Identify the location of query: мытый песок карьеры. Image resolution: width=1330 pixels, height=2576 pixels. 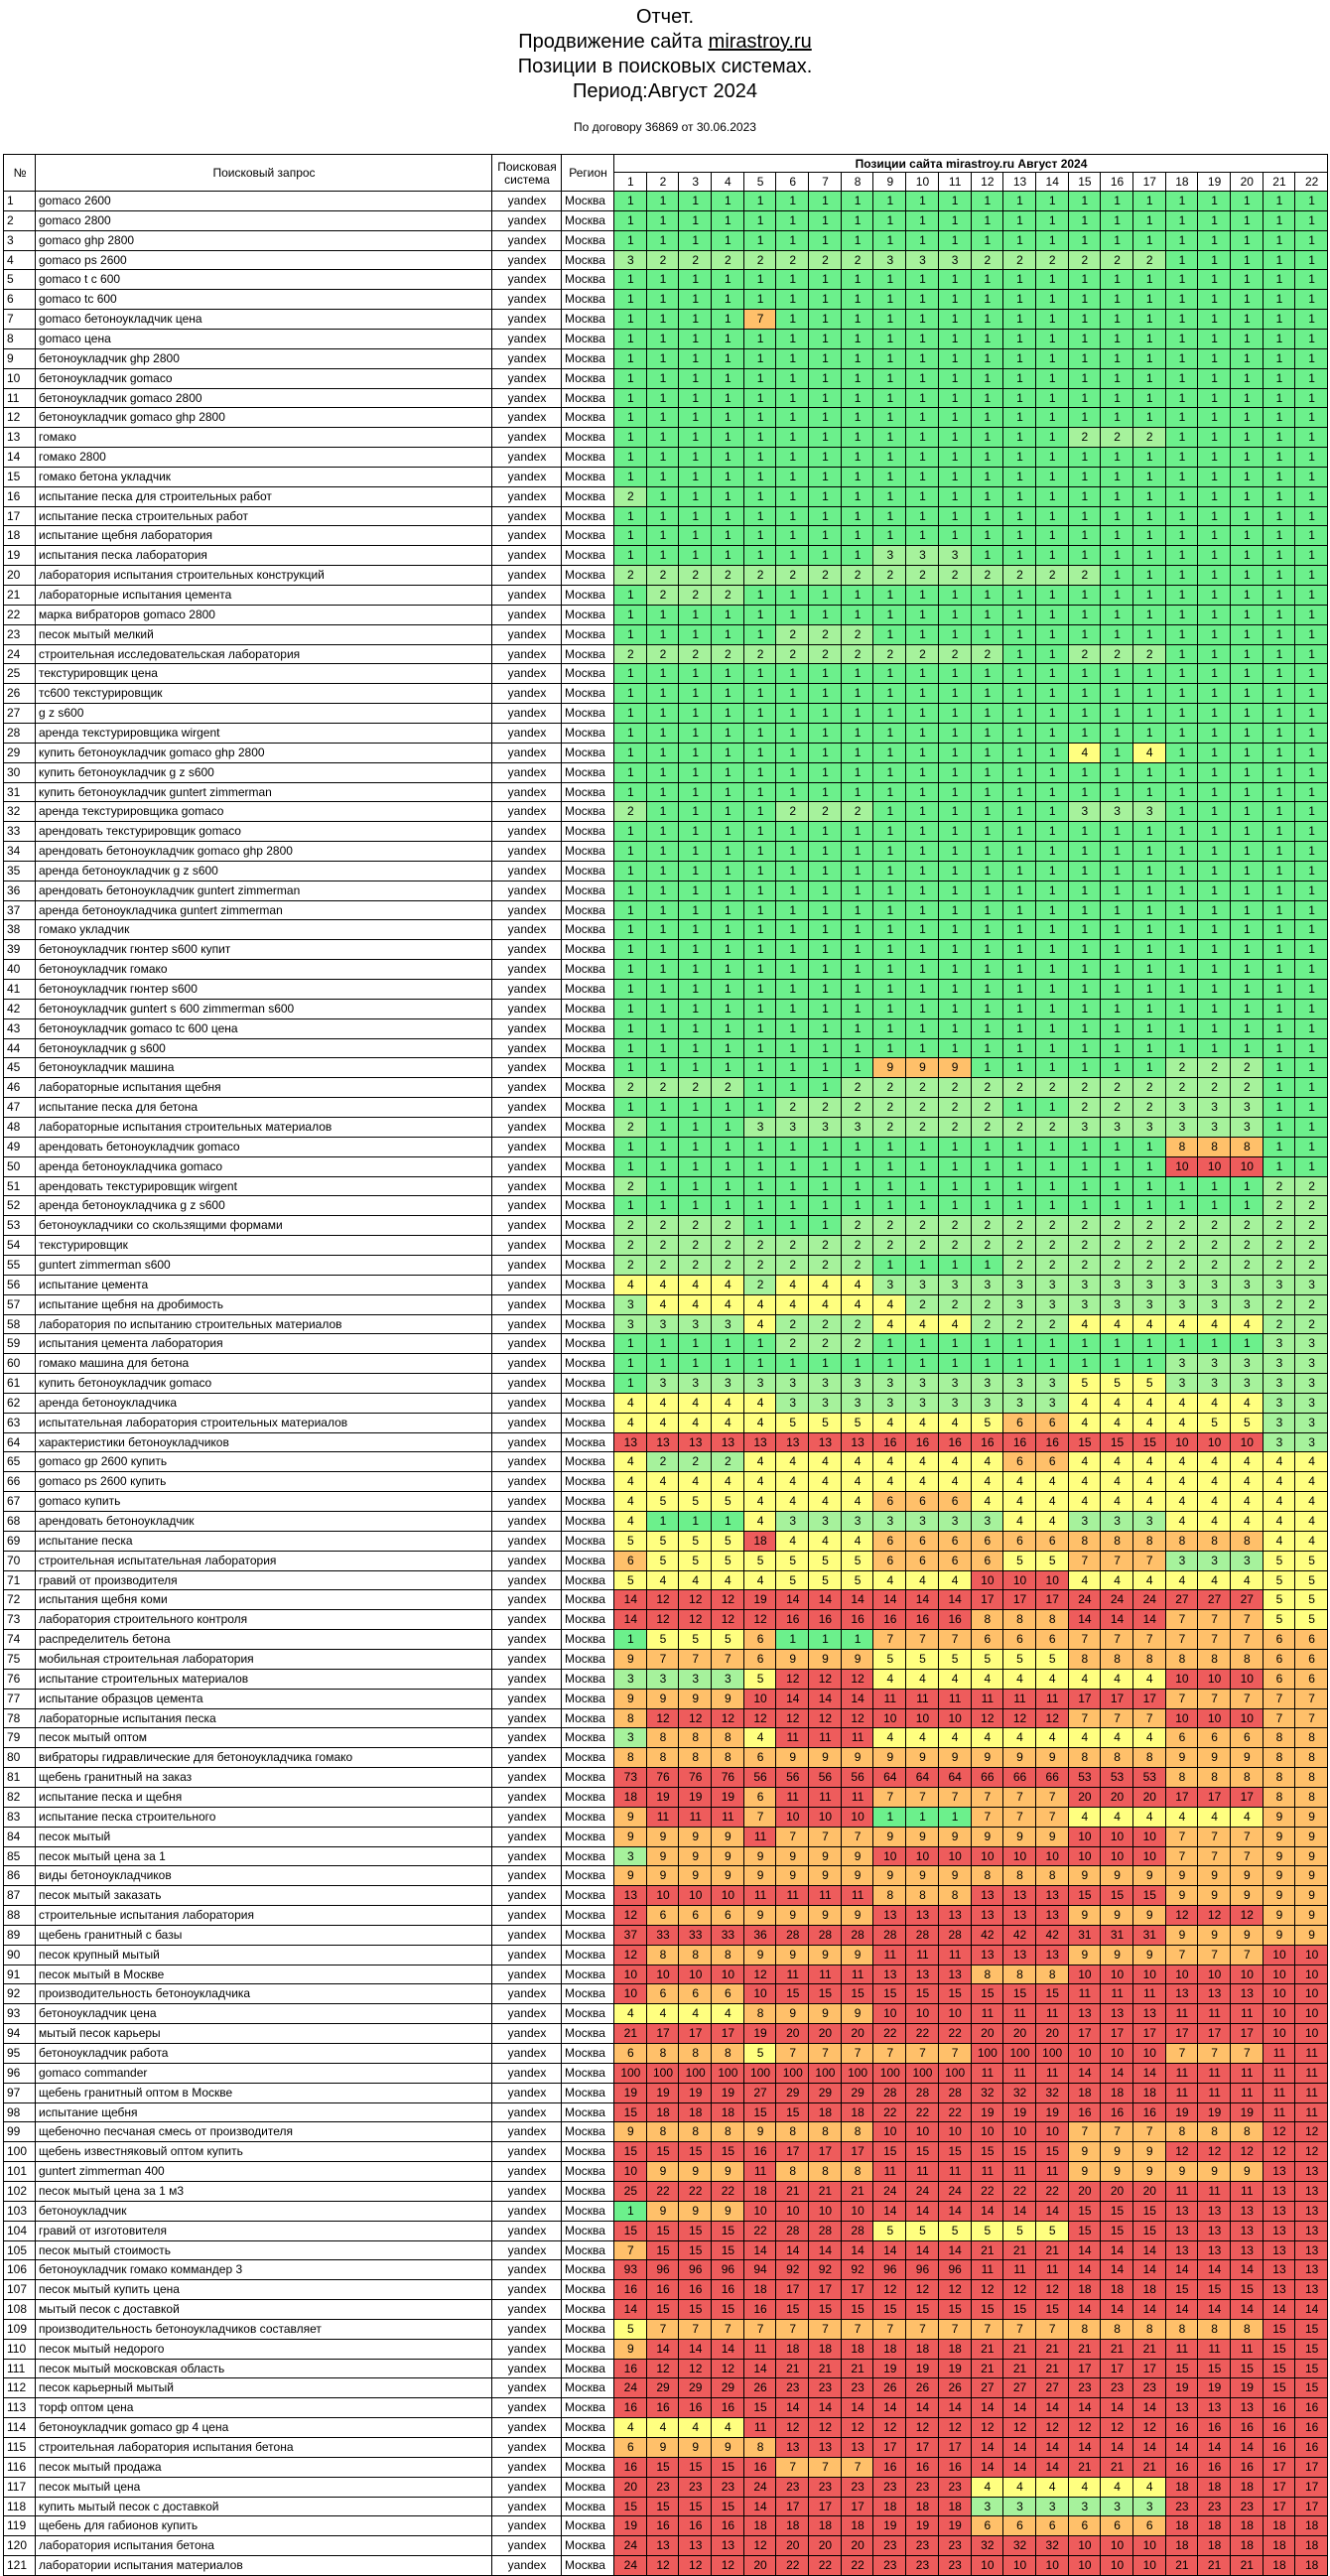
(263, 2034).